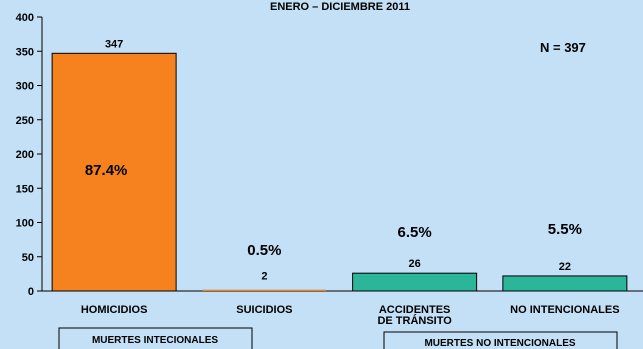 This screenshot has height=349, width=643. Describe the element at coordinates (114, 310) in the screenshot. I see `category-label: HOMICIDIOS` at that location.